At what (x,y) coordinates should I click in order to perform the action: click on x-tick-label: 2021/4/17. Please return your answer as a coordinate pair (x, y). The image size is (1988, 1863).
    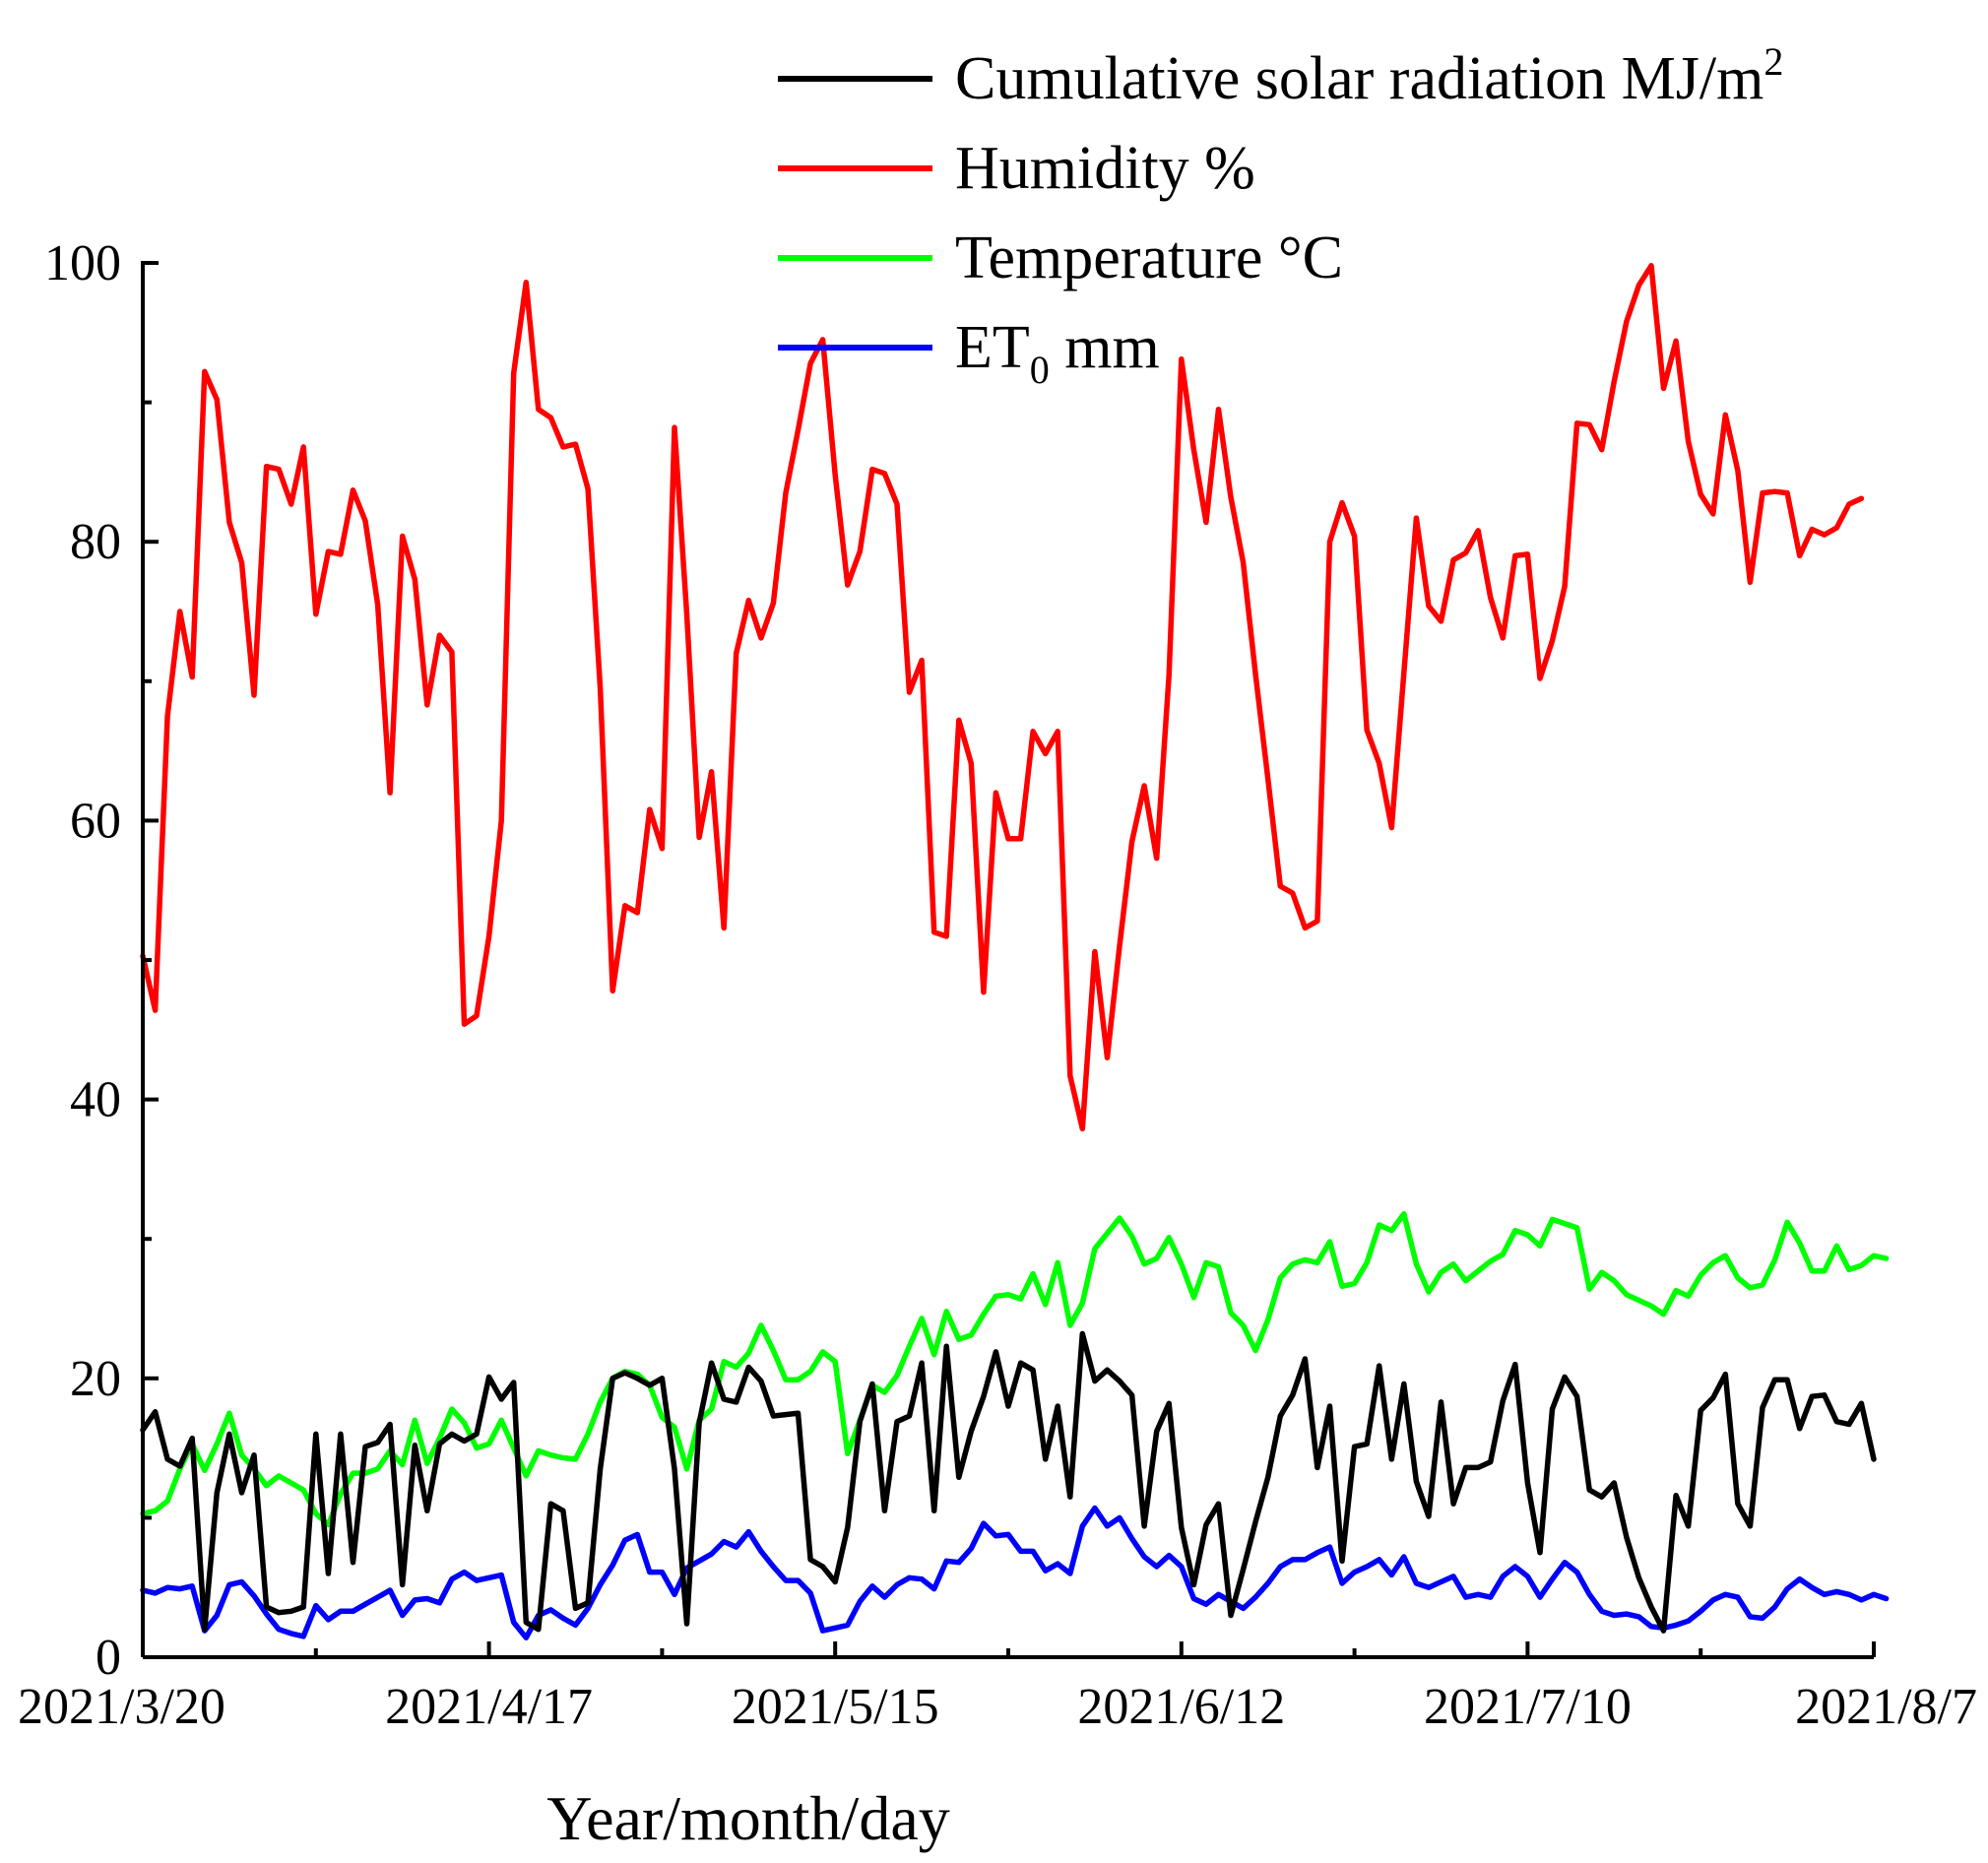
    Looking at the image, I should click on (489, 1707).